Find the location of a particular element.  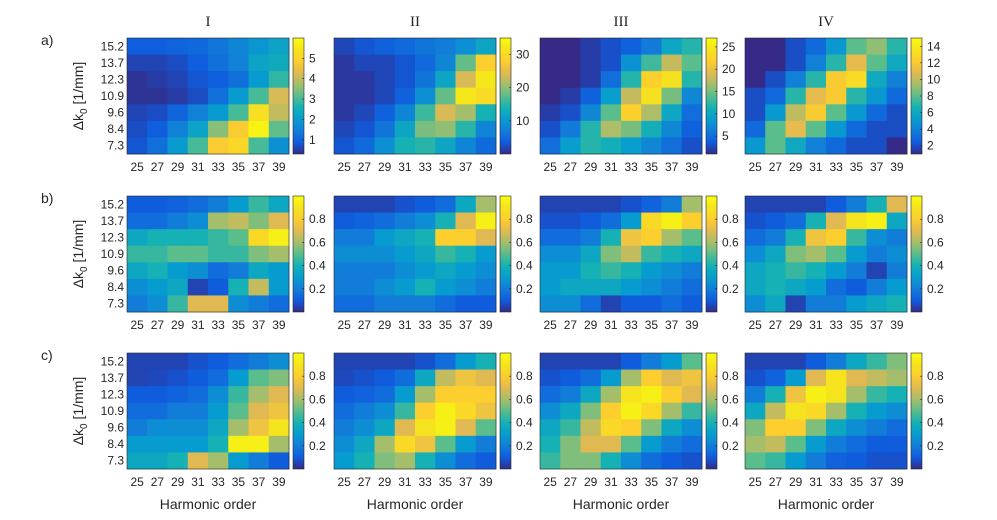

x-tick-label: 31 is located at coordinates (816, 167).